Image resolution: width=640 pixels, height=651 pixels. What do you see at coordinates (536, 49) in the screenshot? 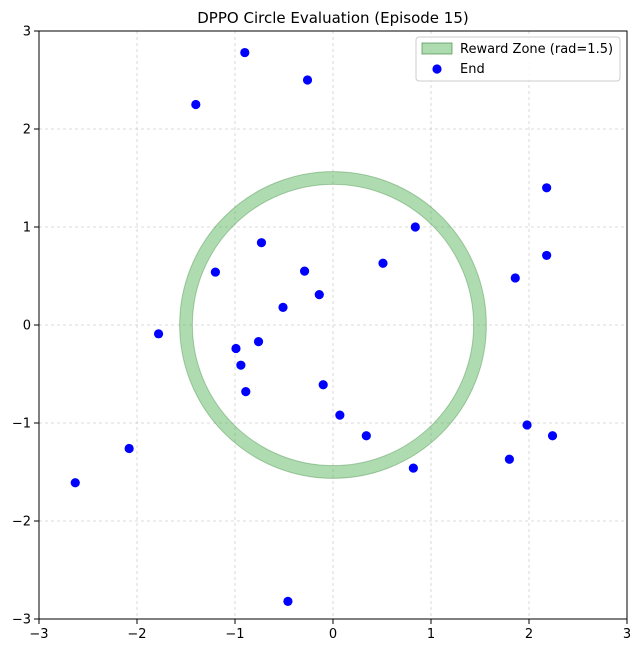
I see `legend-label-reward-zone: Reward Zone (rad=1.5)` at bounding box center [536, 49].